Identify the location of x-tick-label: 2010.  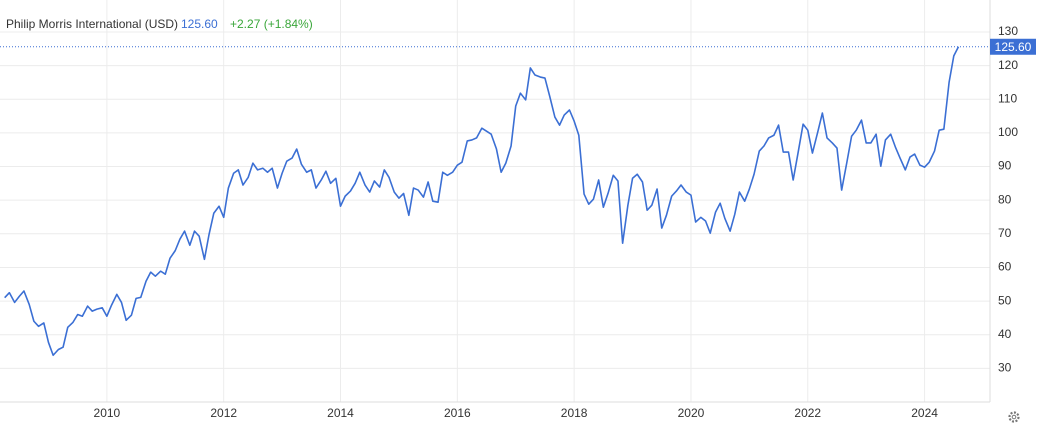
(107, 413).